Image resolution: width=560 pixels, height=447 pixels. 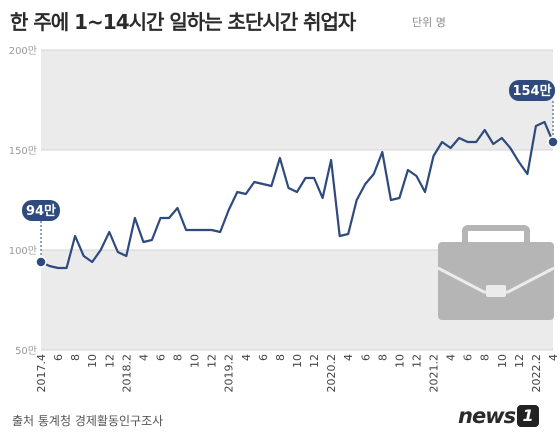 I want to click on logo-number: 1, so click(x=528, y=416).